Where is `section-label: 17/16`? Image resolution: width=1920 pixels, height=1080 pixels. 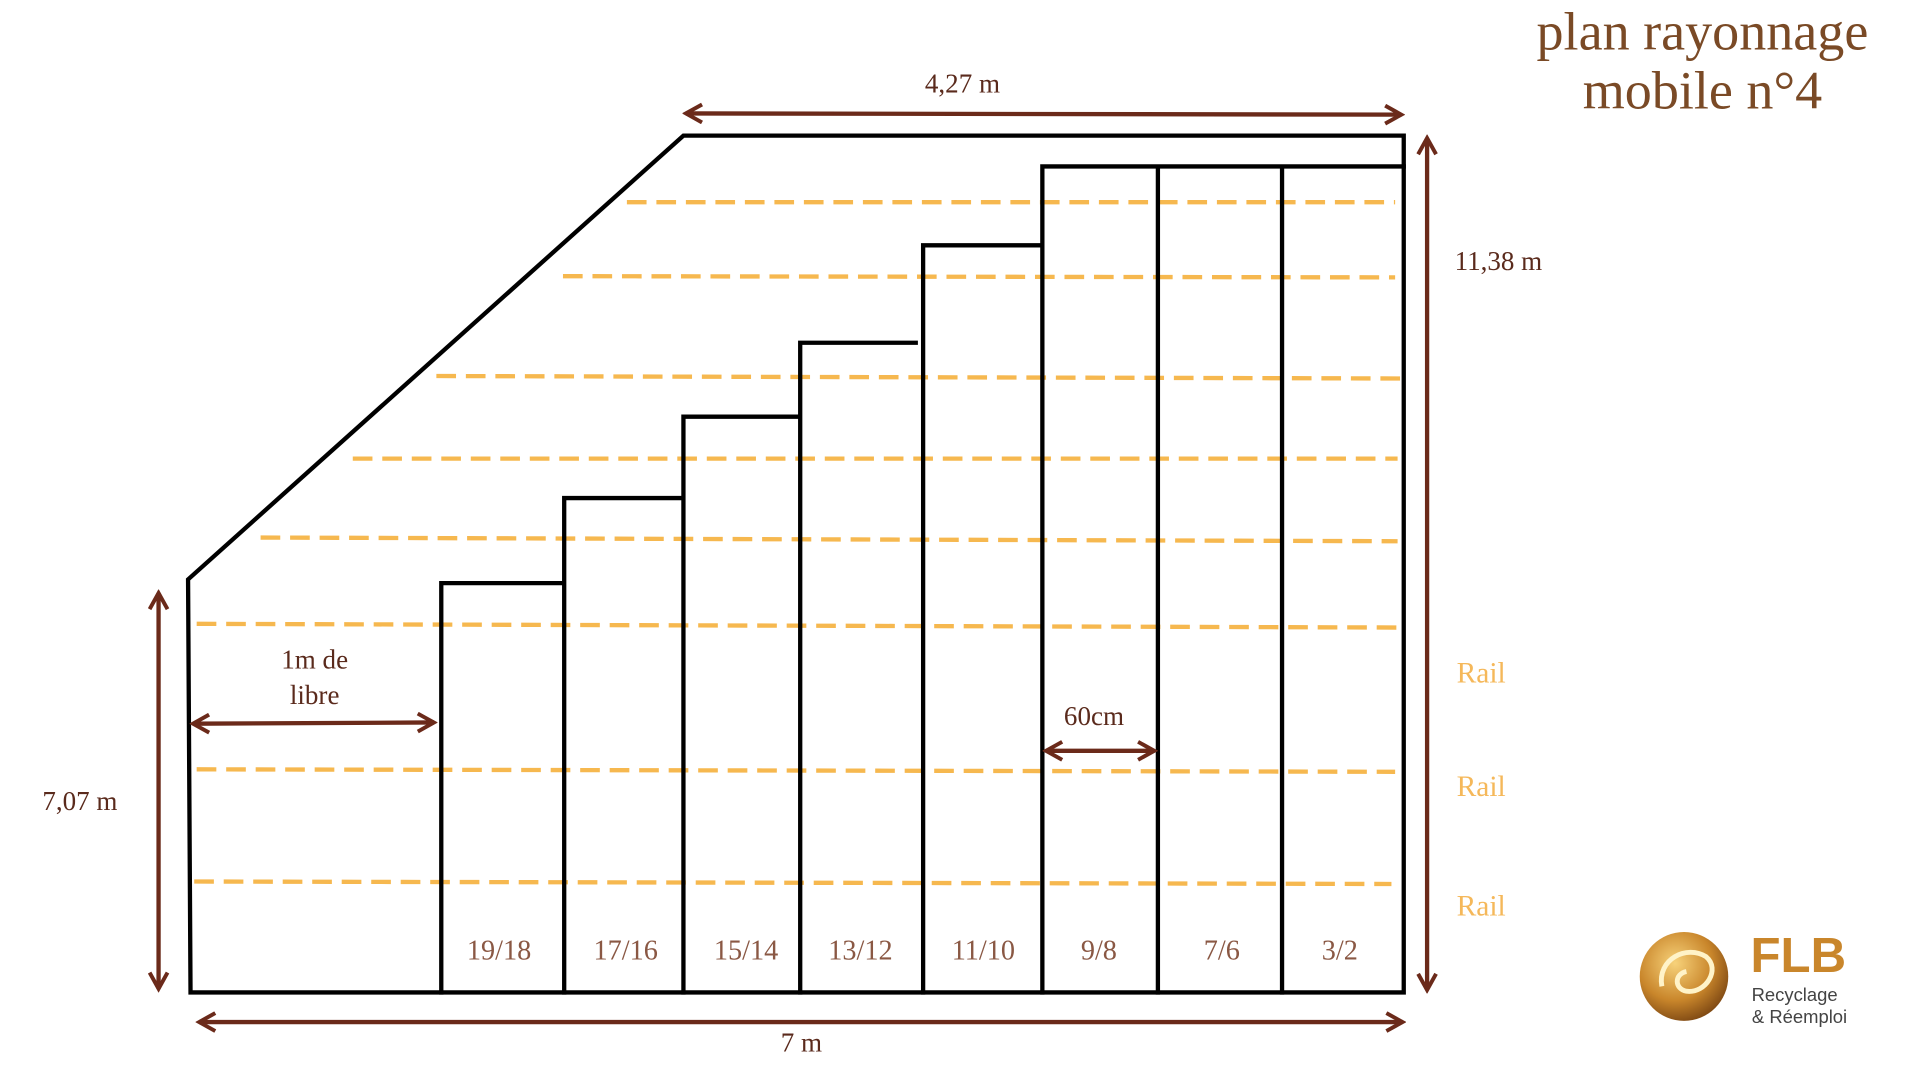
section-label: 17/16 is located at coordinates (625, 950).